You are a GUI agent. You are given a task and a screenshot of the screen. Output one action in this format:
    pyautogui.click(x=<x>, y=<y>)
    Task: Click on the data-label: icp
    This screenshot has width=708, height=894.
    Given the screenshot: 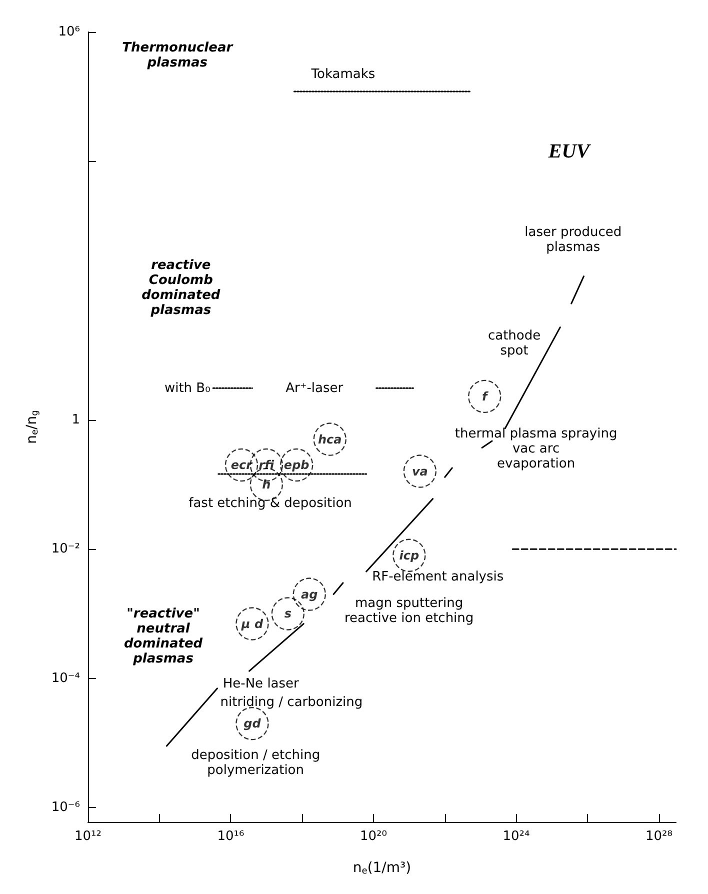 What is the action you would take?
    pyautogui.click(x=409, y=555)
    